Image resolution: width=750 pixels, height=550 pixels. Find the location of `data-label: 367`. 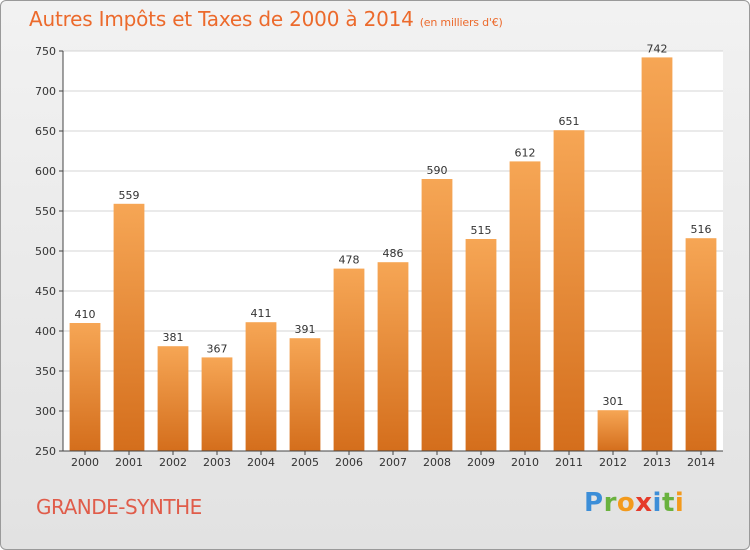

data-label: 367 is located at coordinates (217, 348).